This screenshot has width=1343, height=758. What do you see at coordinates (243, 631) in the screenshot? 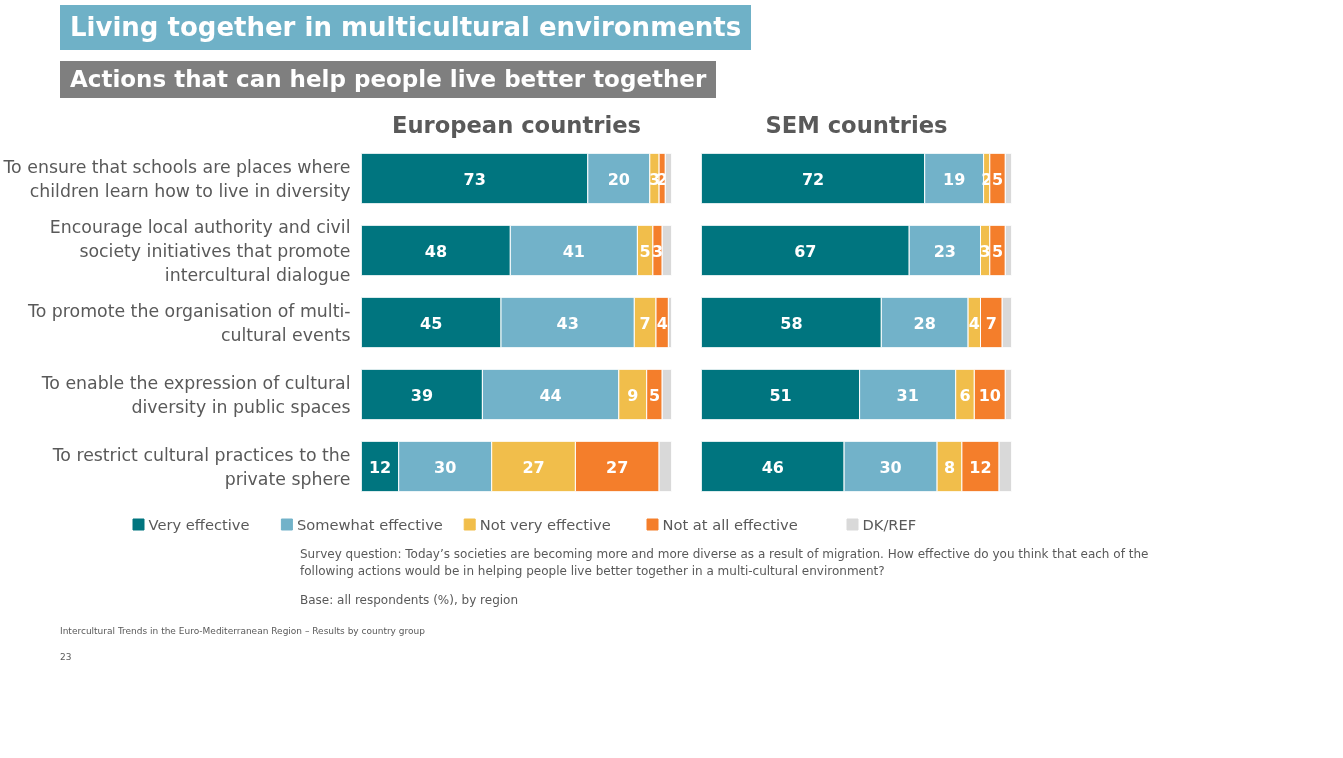
I see `text: Intercultural Trends in the Euro-Mediterranean Region – Results by country group` at bounding box center [243, 631].